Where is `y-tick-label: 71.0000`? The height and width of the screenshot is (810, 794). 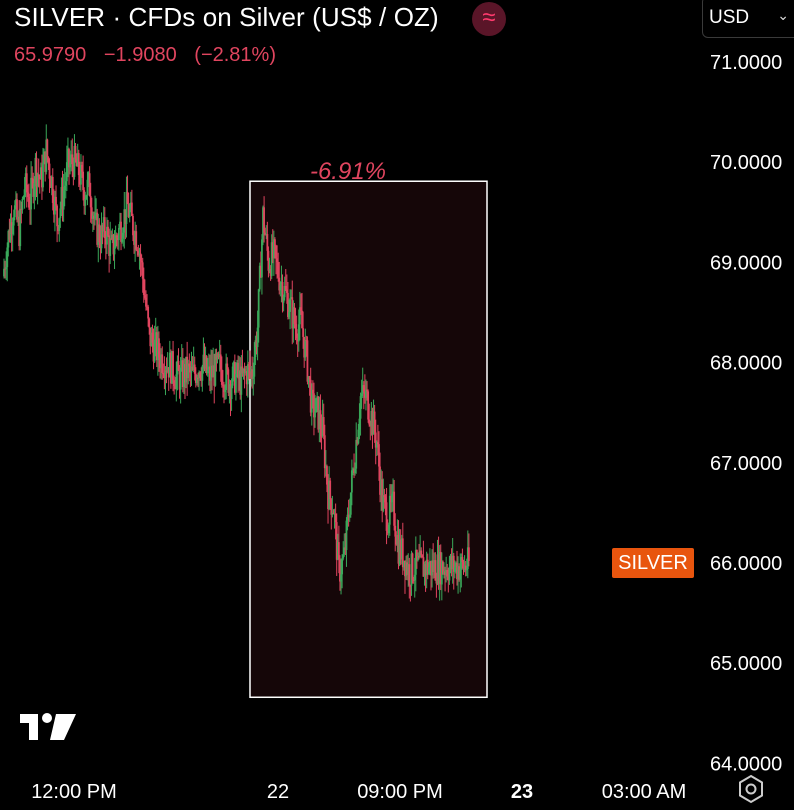
y-tick-label: 71.0000 is located at coordinates (746, 63).